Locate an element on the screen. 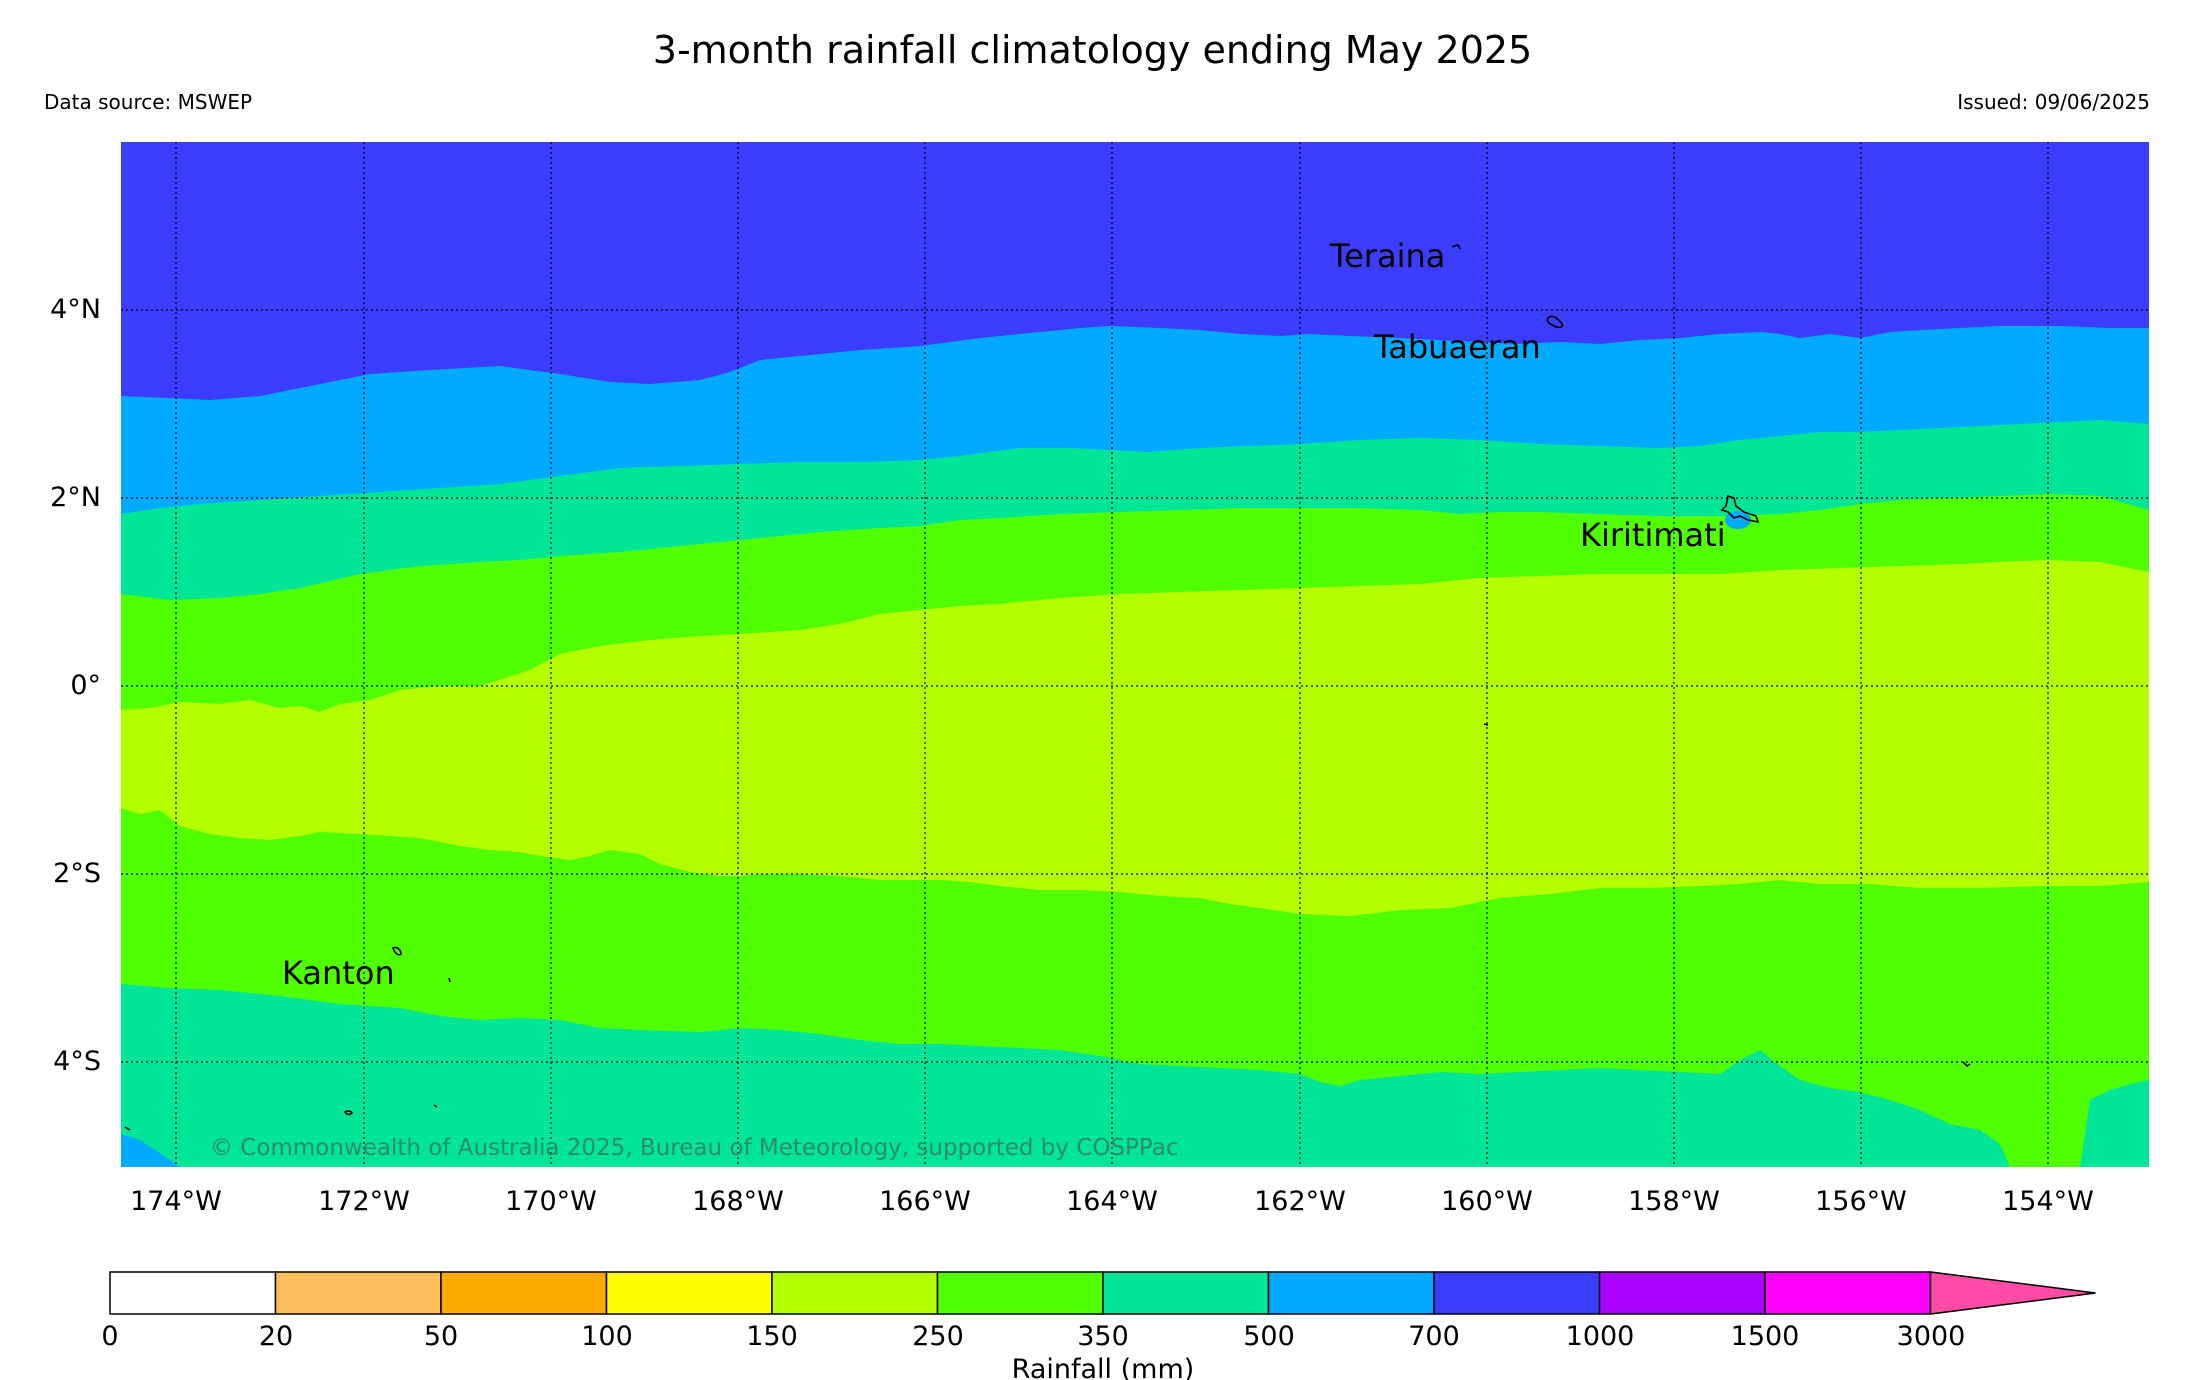  lon-tick-label: 166°W is located at coordinates (925, 1201).